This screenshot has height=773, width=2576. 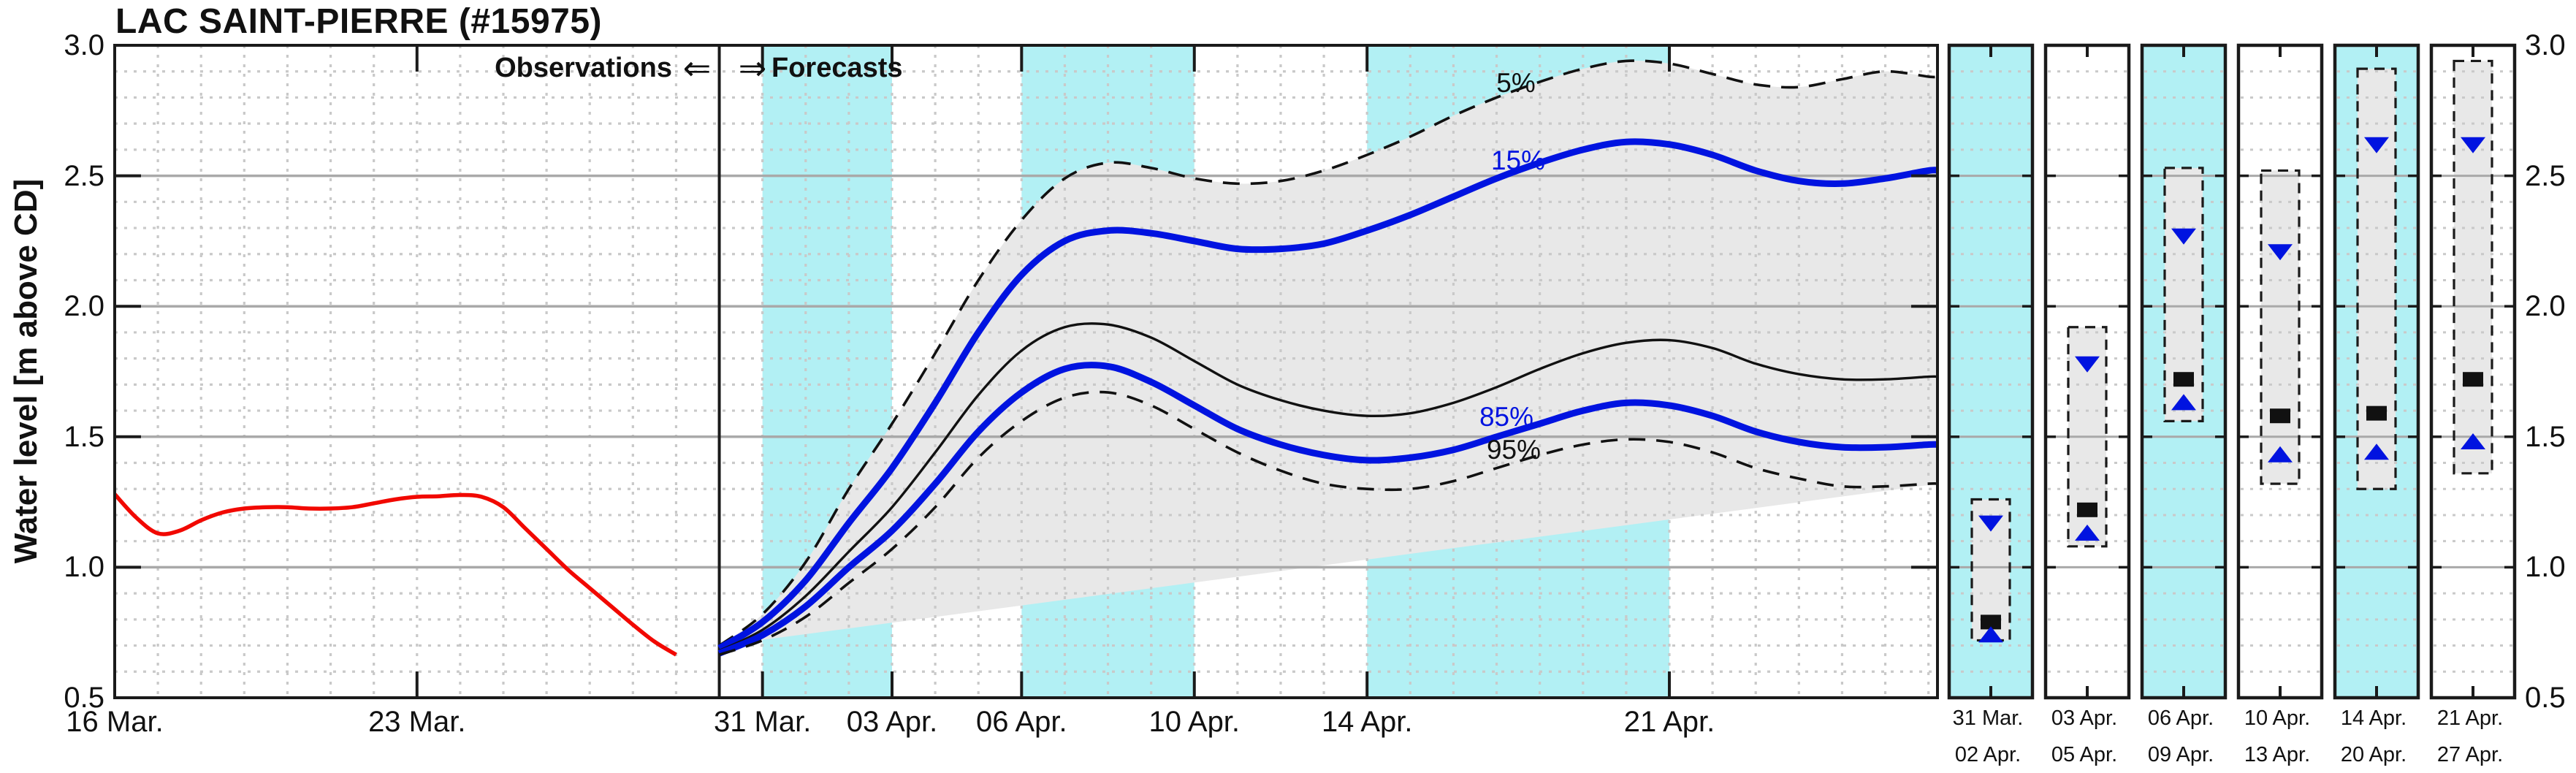 What do you see at coordinates (2545, 306) in the screenshot?
I see `y-tick-label-right: 2.0` at bounding box center [2545, 306].